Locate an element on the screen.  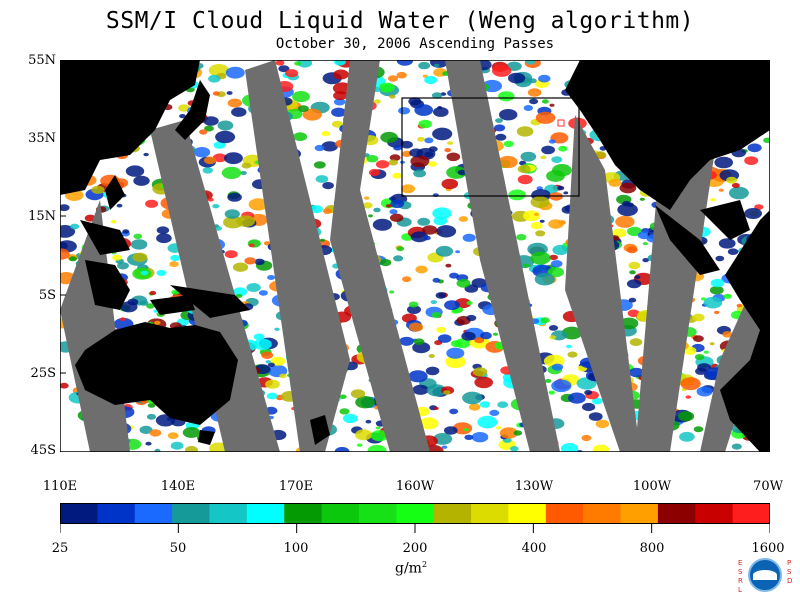
lon-label-140e: 140E is located at coordinates (178, 486).